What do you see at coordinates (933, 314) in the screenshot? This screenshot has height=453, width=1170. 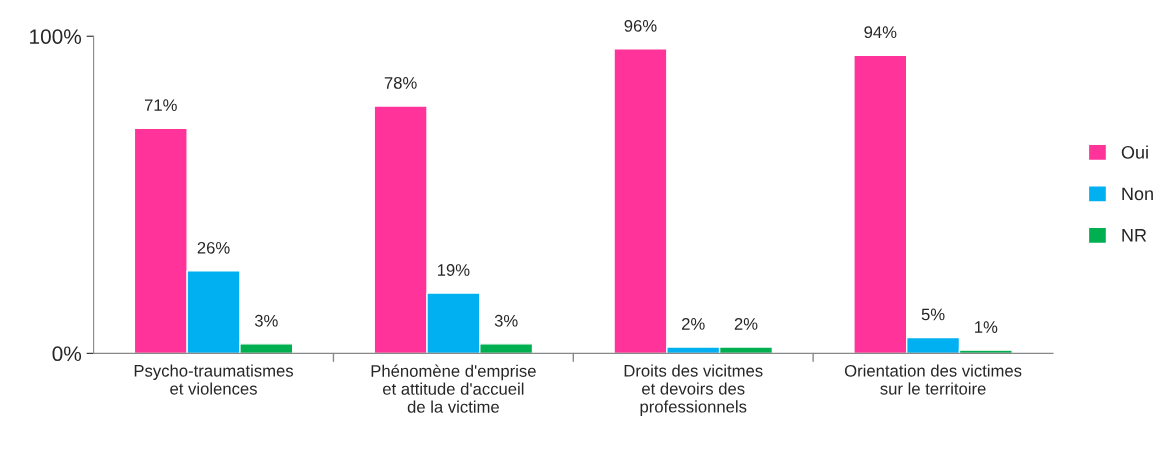 I see `data-label: 5%` at bounding box center [933, 314].